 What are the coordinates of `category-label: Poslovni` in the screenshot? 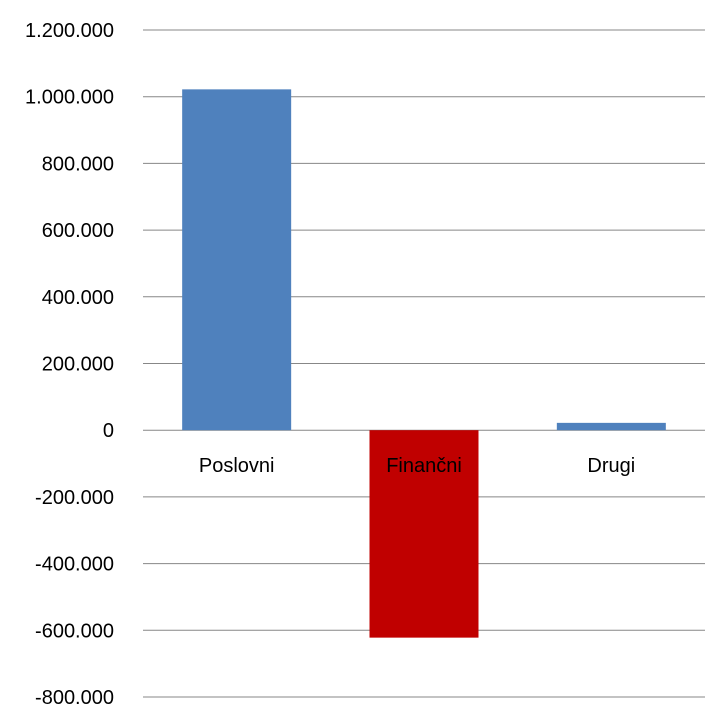 It's located at (237, 466).